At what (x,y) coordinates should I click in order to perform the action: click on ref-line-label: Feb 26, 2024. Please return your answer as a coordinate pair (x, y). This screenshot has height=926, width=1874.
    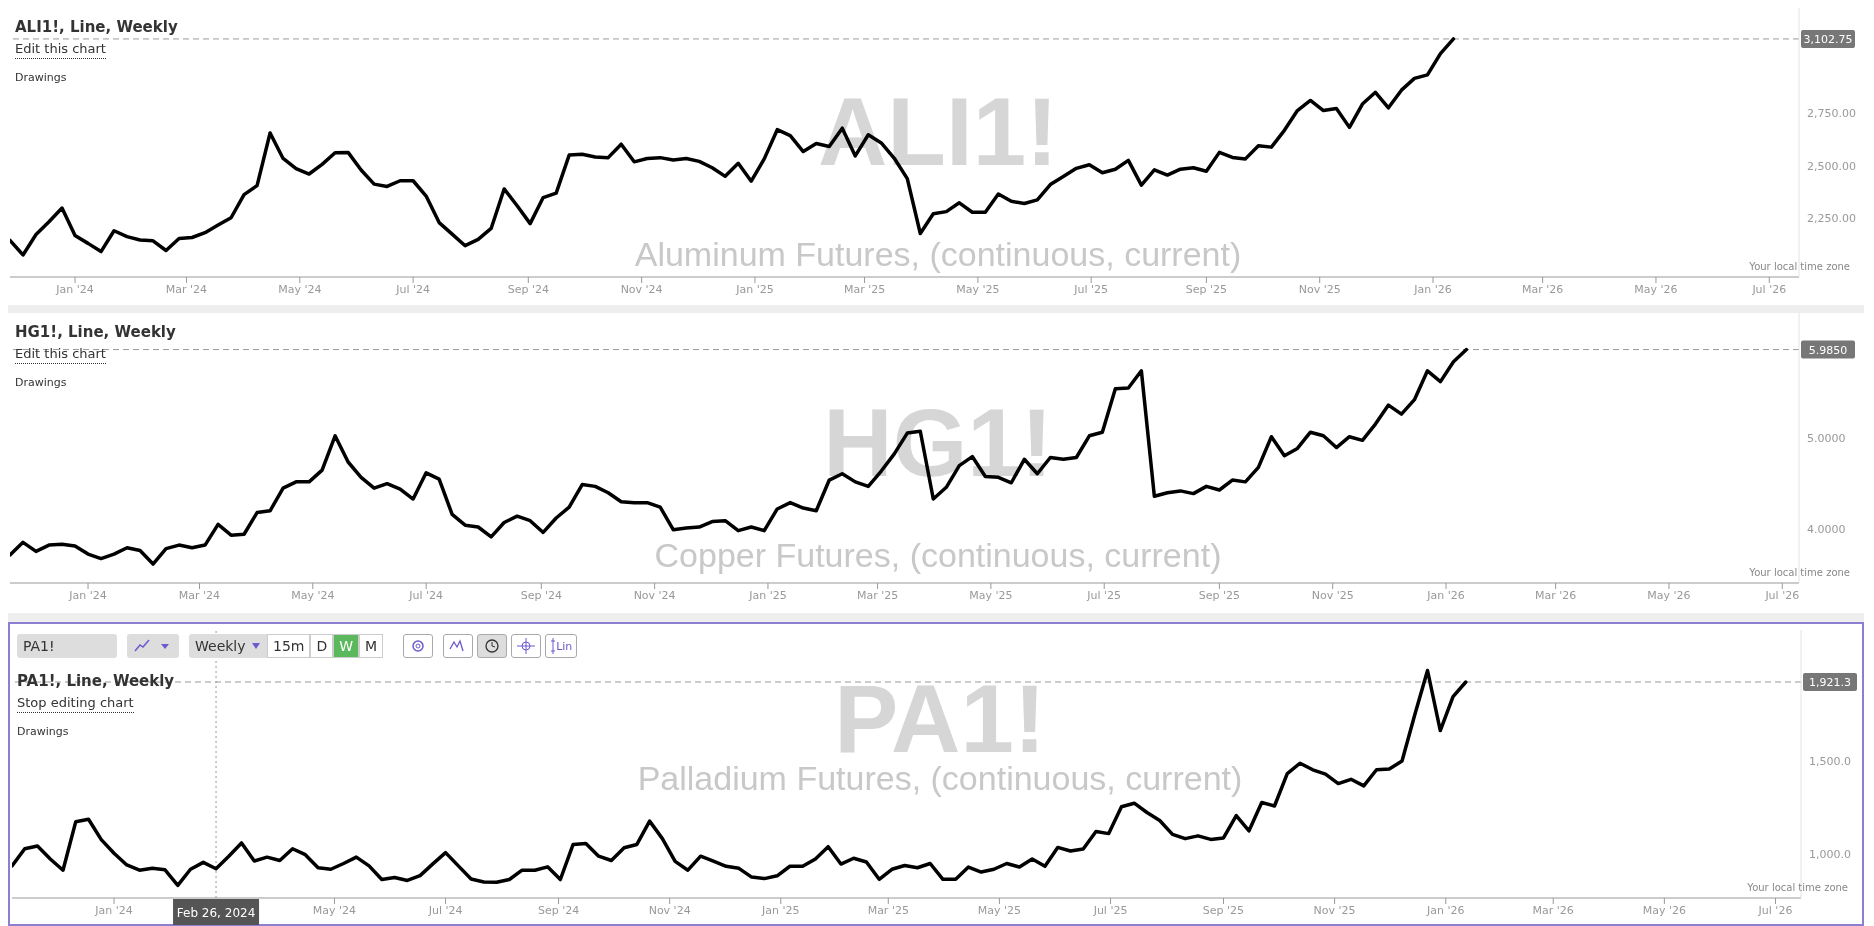
    Looking at the image, I should click on (216, 913).